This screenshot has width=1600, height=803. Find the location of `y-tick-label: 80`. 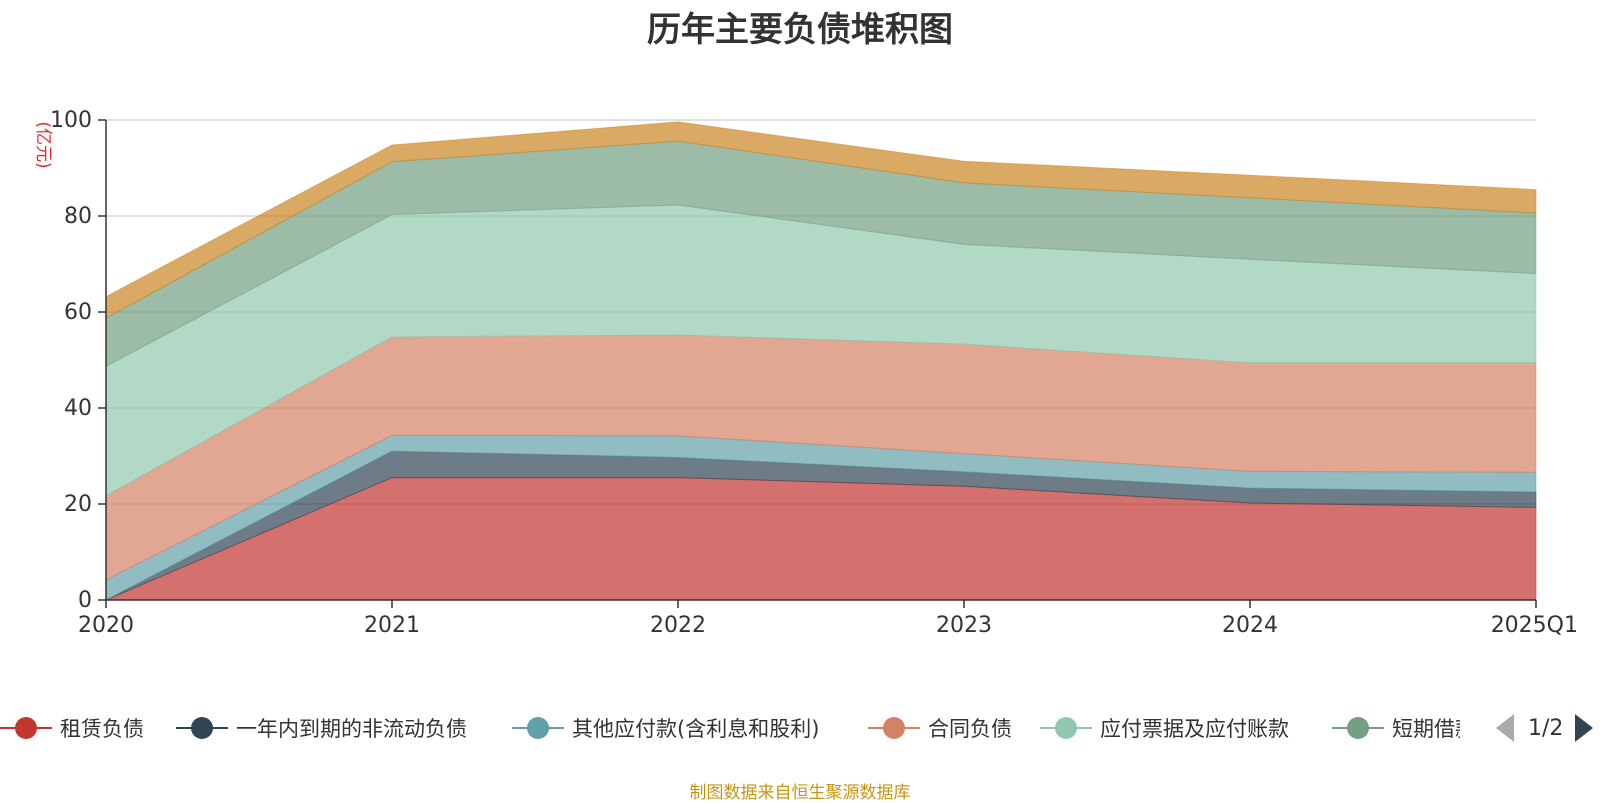

y-tick-label: 80 is located at coordinates (78, 216).